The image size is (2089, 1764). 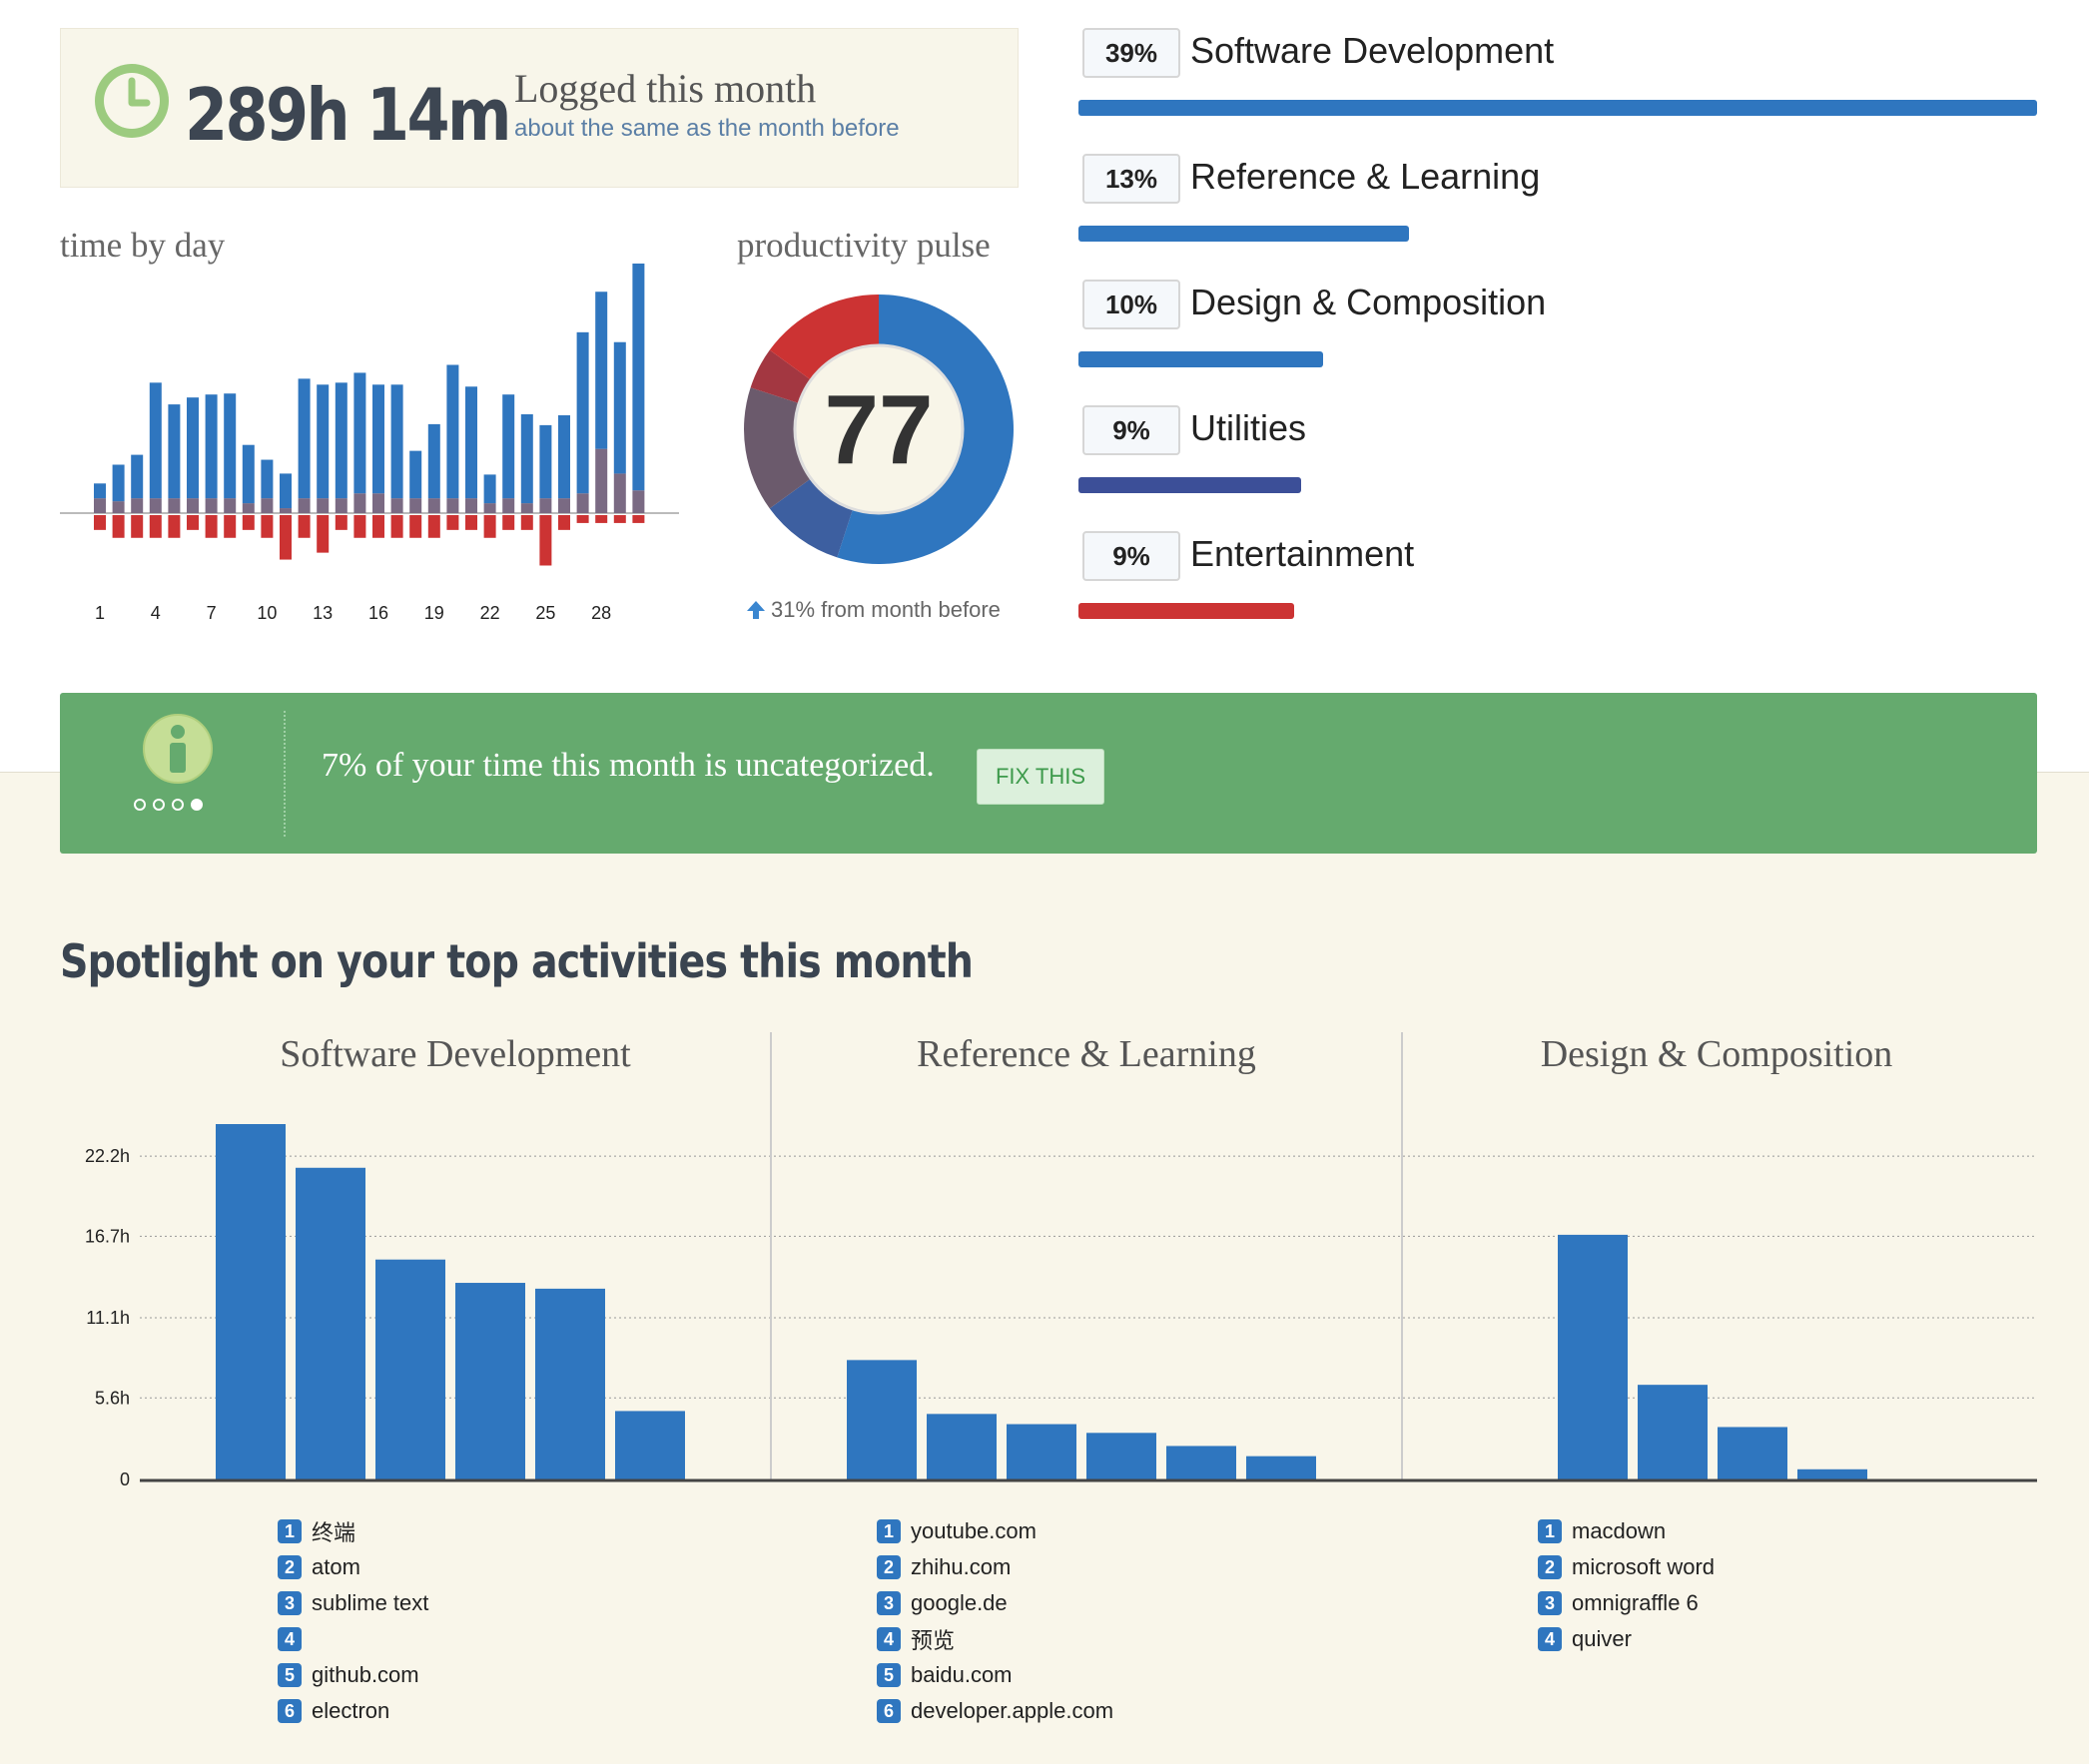 What do you see at coordinates (197, 805) in the screenshot?
I see `carousel-dot-active` at bounding box center [197, 805].